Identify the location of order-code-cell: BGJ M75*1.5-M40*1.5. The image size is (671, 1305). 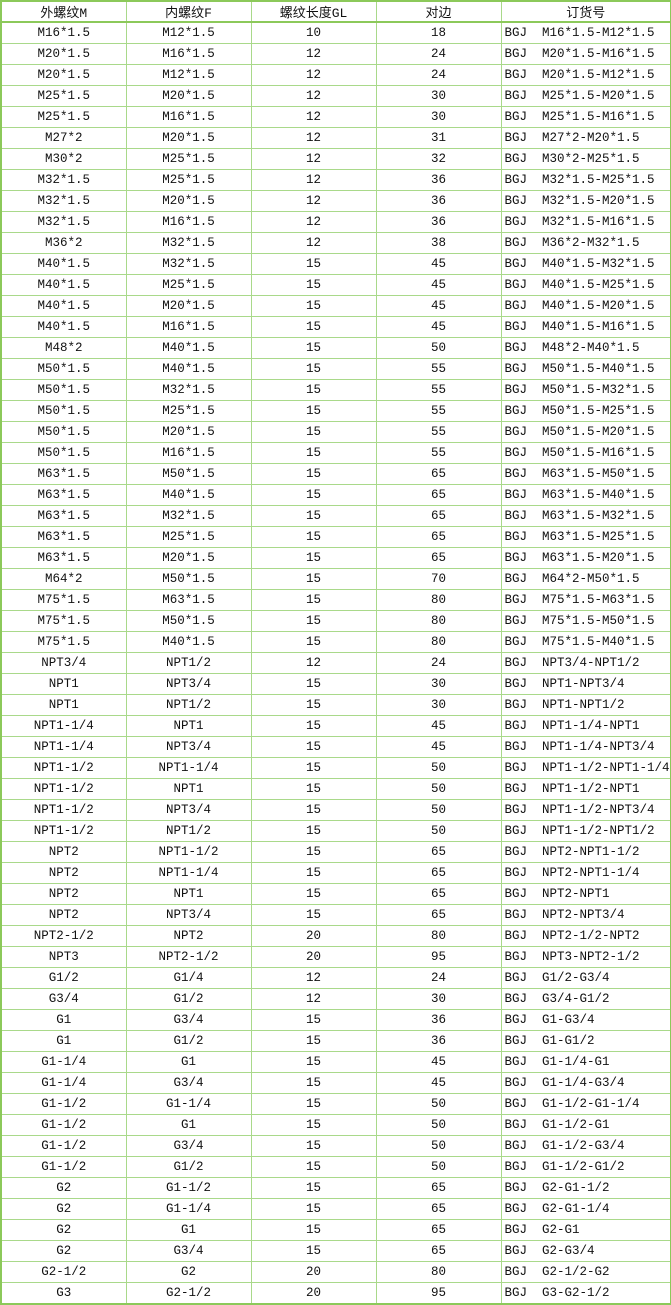
(585, 642).